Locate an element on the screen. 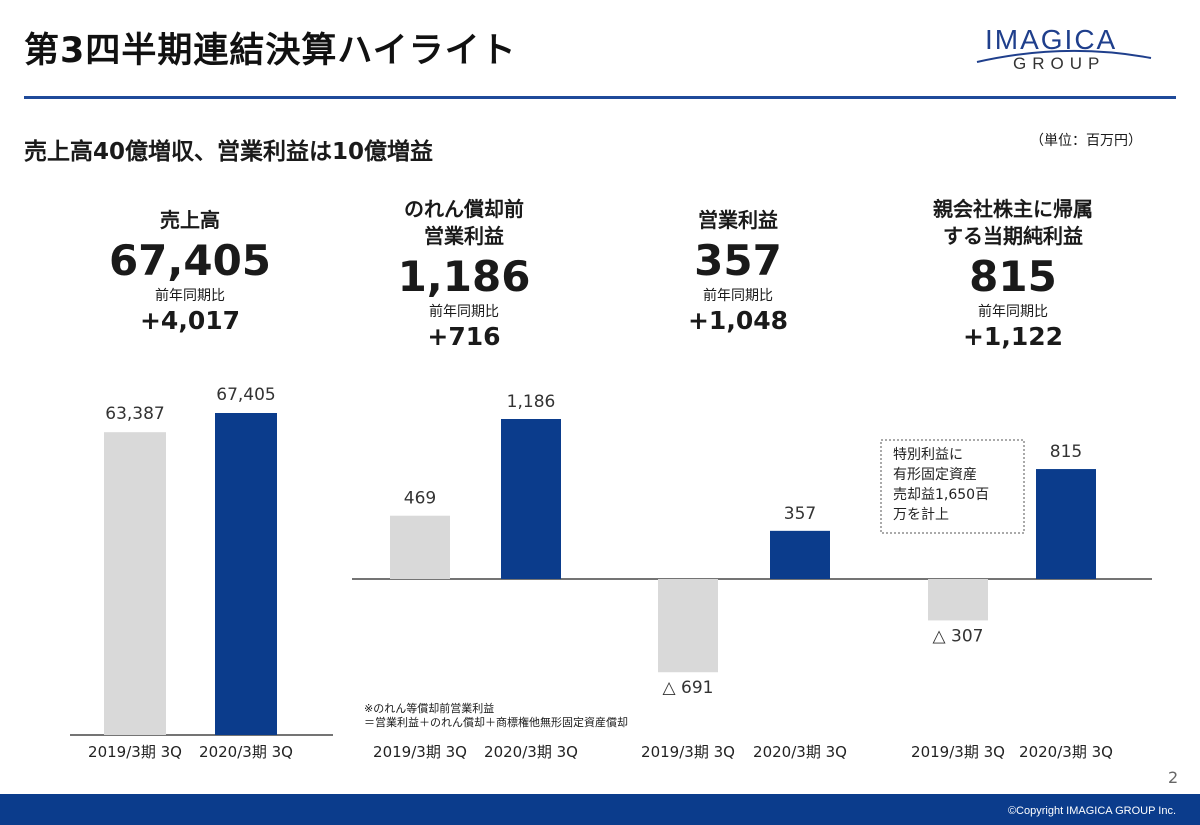  bar-data-label: 469 is located at coordinates (420, 499).